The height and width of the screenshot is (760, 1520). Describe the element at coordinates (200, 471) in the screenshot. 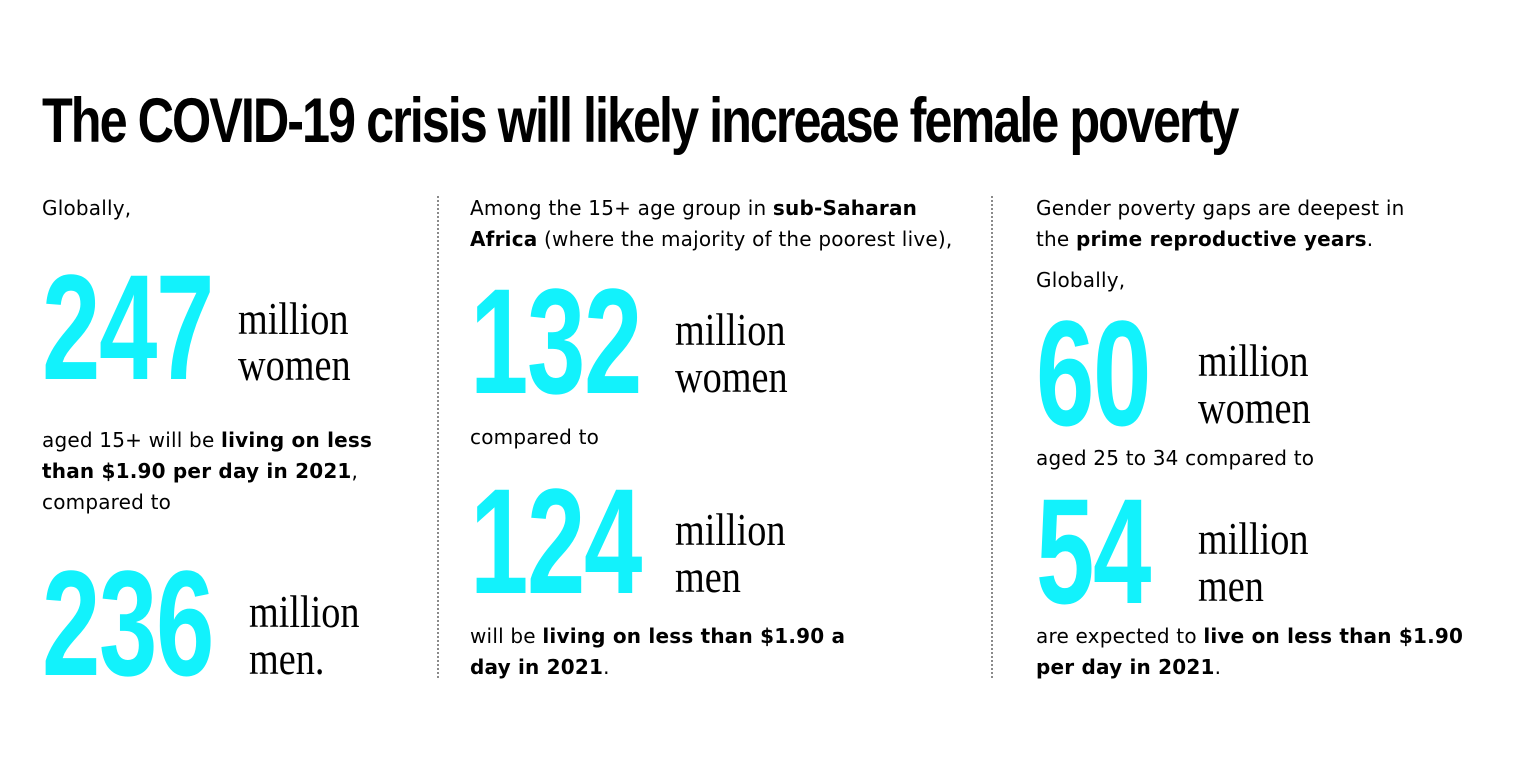

I see `body-text: than $1.90 per day in 2021,` at that location.